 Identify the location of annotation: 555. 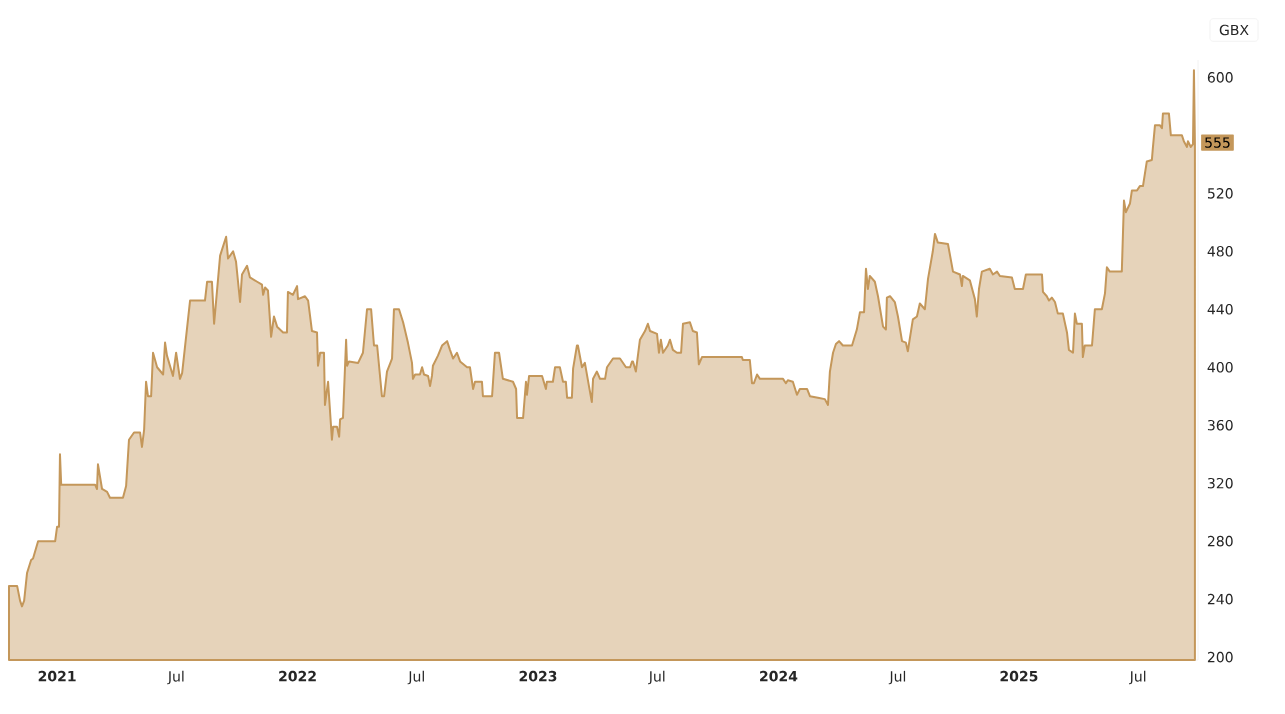
(1217, 142).